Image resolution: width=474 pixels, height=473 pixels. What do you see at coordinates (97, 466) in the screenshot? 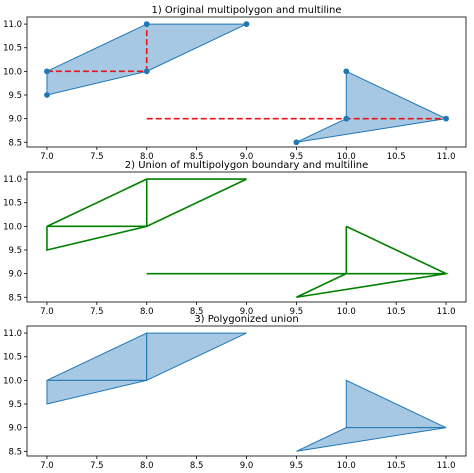
I see `panel-3-xtick-label: 7.5` at bounding box center [97, 466].